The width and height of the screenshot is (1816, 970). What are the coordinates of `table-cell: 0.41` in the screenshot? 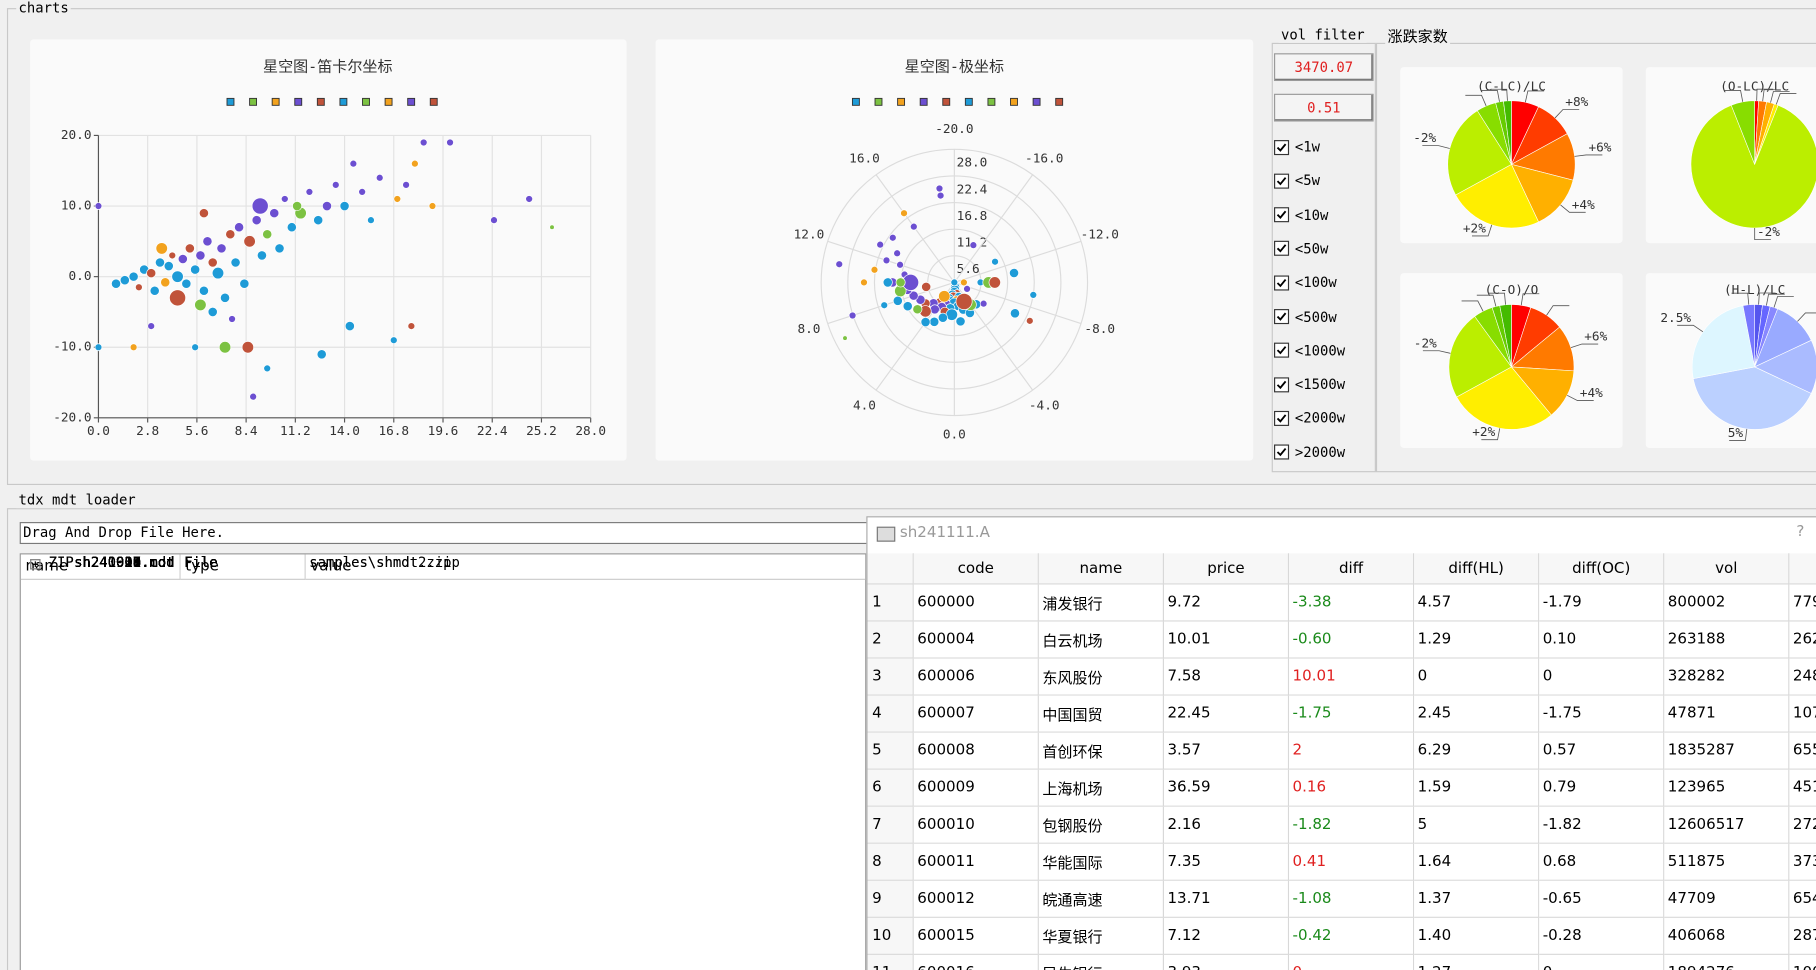 It's located at (1352, 862).